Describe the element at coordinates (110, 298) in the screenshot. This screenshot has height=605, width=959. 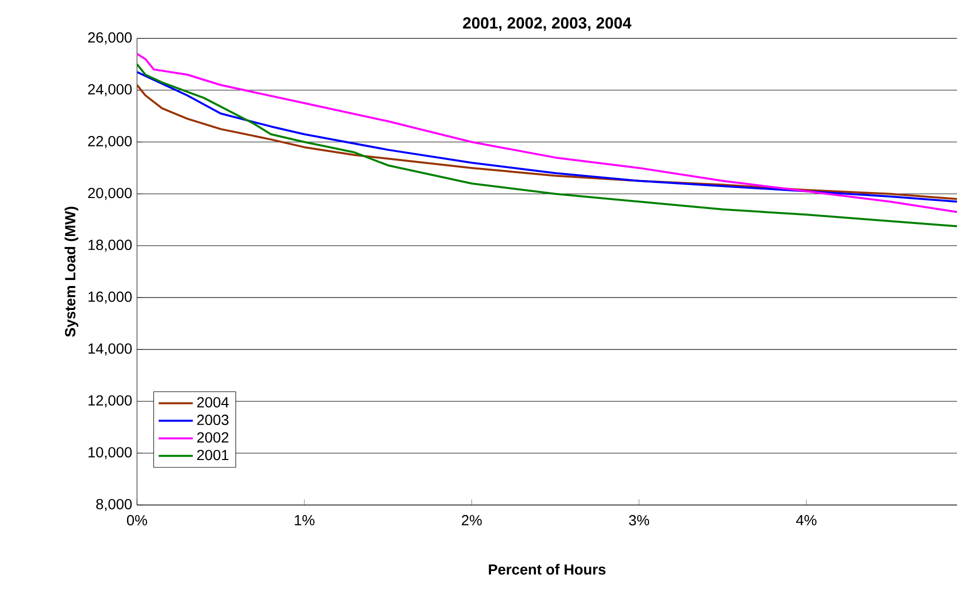
I see `y-tick-label: 16,000` at that location.